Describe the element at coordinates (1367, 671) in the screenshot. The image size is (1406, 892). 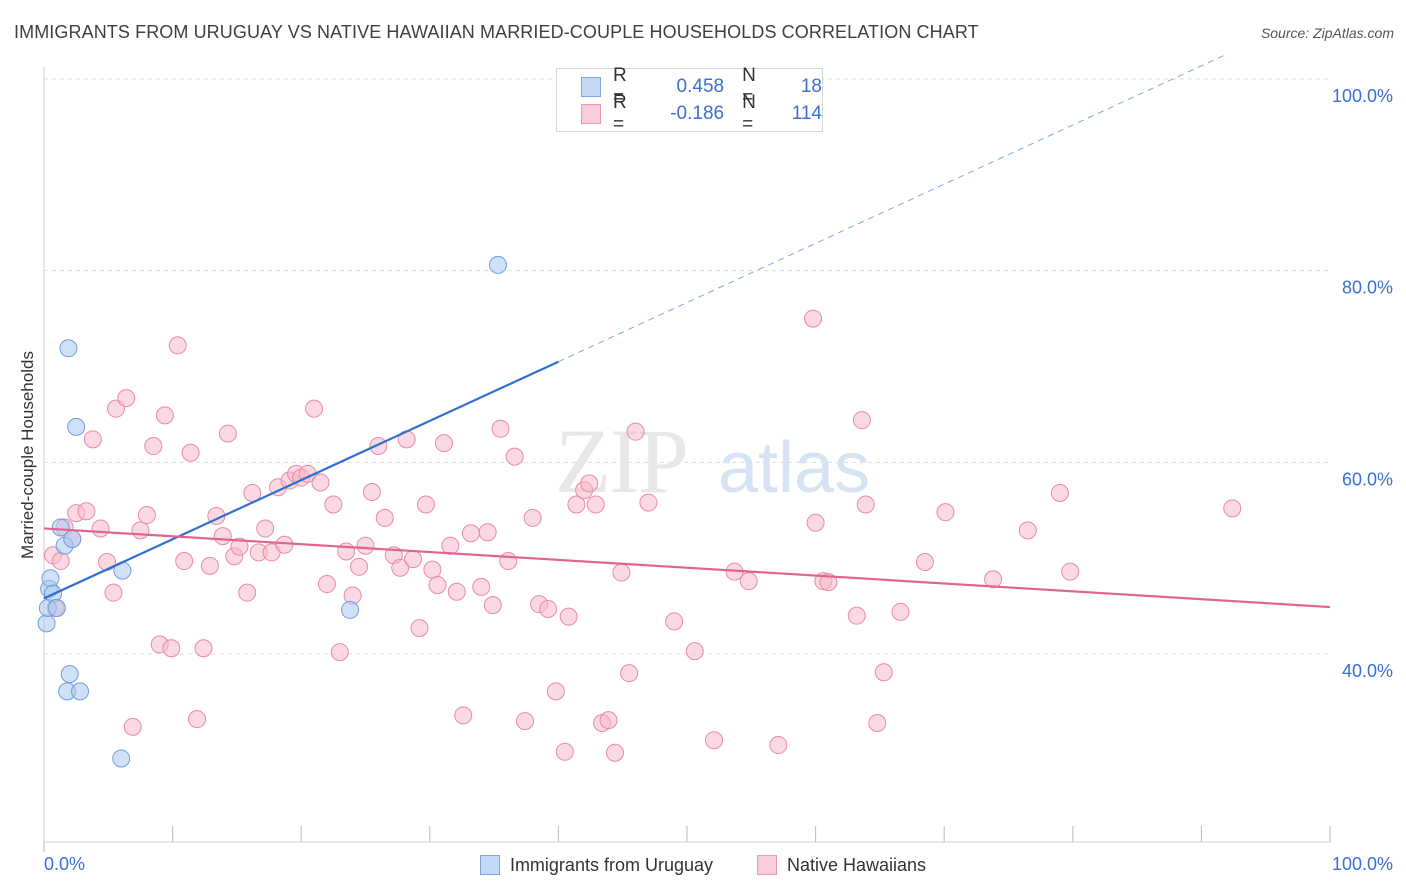
I see `y-tick-label: 40.0%` at that location.